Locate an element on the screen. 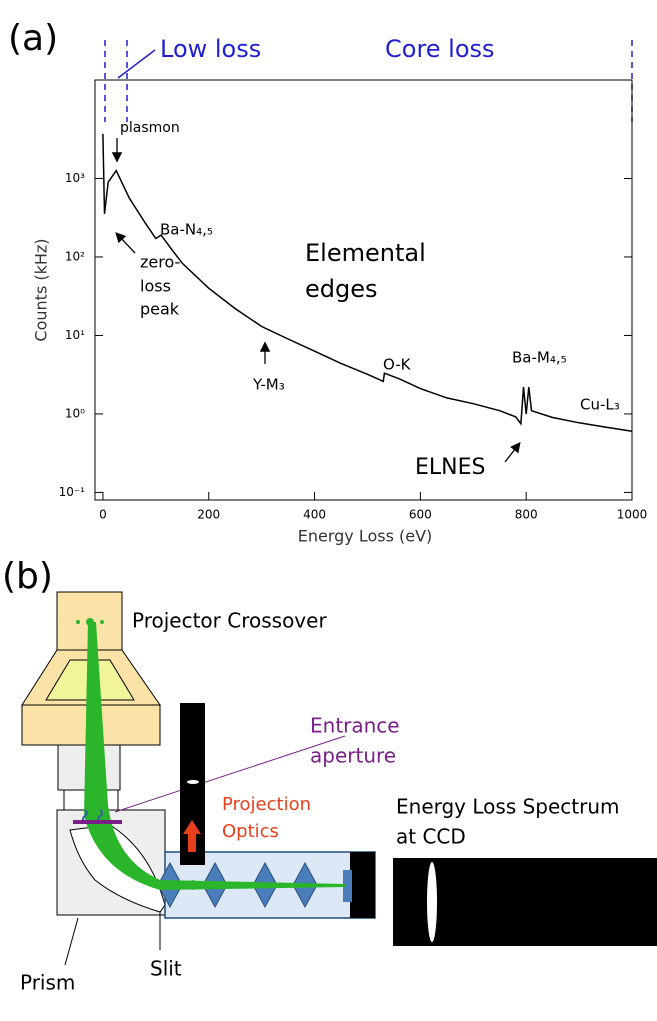 The image size is (657, 1021). x-axis-title: Energy Loss (eV) is located at coordinates (365, 536).